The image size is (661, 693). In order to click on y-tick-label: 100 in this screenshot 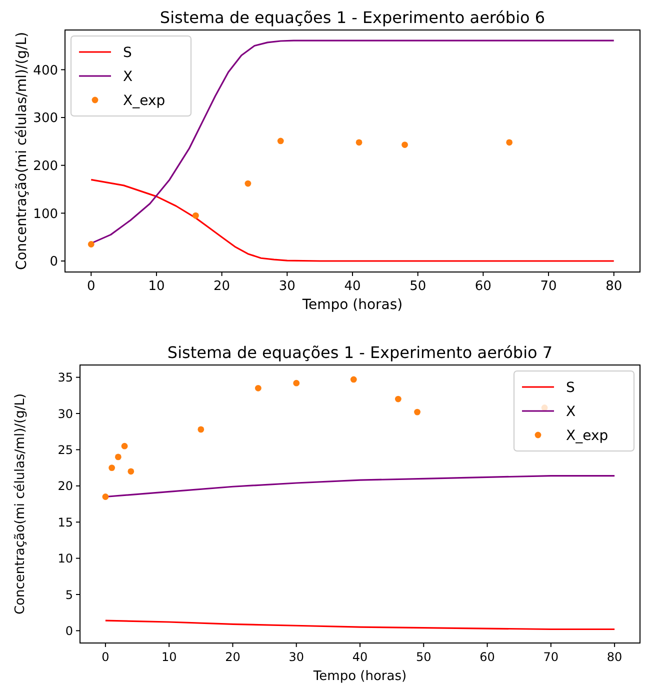, I will do `click(45, 214)`.